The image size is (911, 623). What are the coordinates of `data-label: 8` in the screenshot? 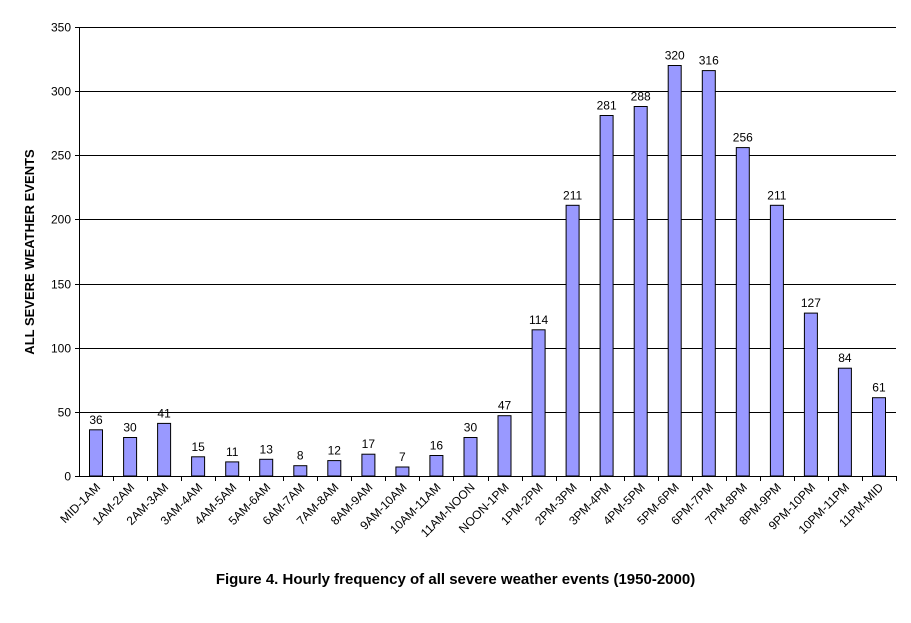 It's located at (300, 456).